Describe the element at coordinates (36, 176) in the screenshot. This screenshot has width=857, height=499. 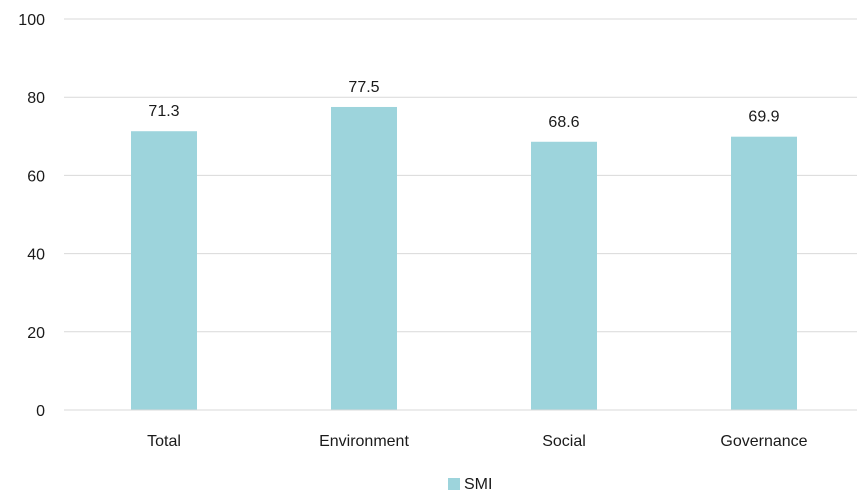
I see `y-tick-label: 60` at that location.